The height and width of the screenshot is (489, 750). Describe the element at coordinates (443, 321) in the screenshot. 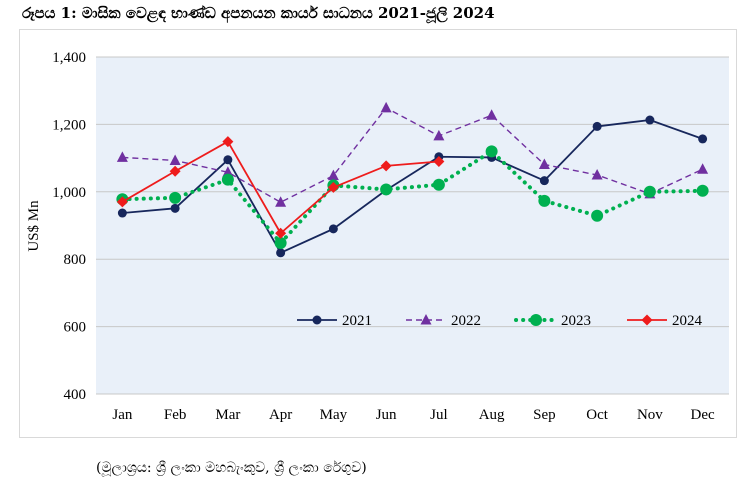

I see `legend-item-2022: 2022` at that location.